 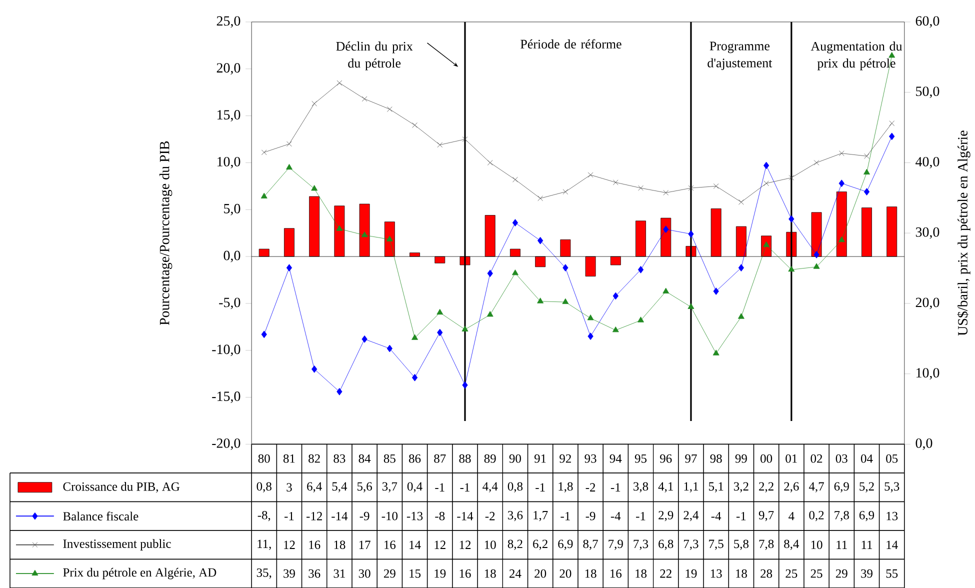 I want to click on data-label: 6,9, so click(x=841, y=487).